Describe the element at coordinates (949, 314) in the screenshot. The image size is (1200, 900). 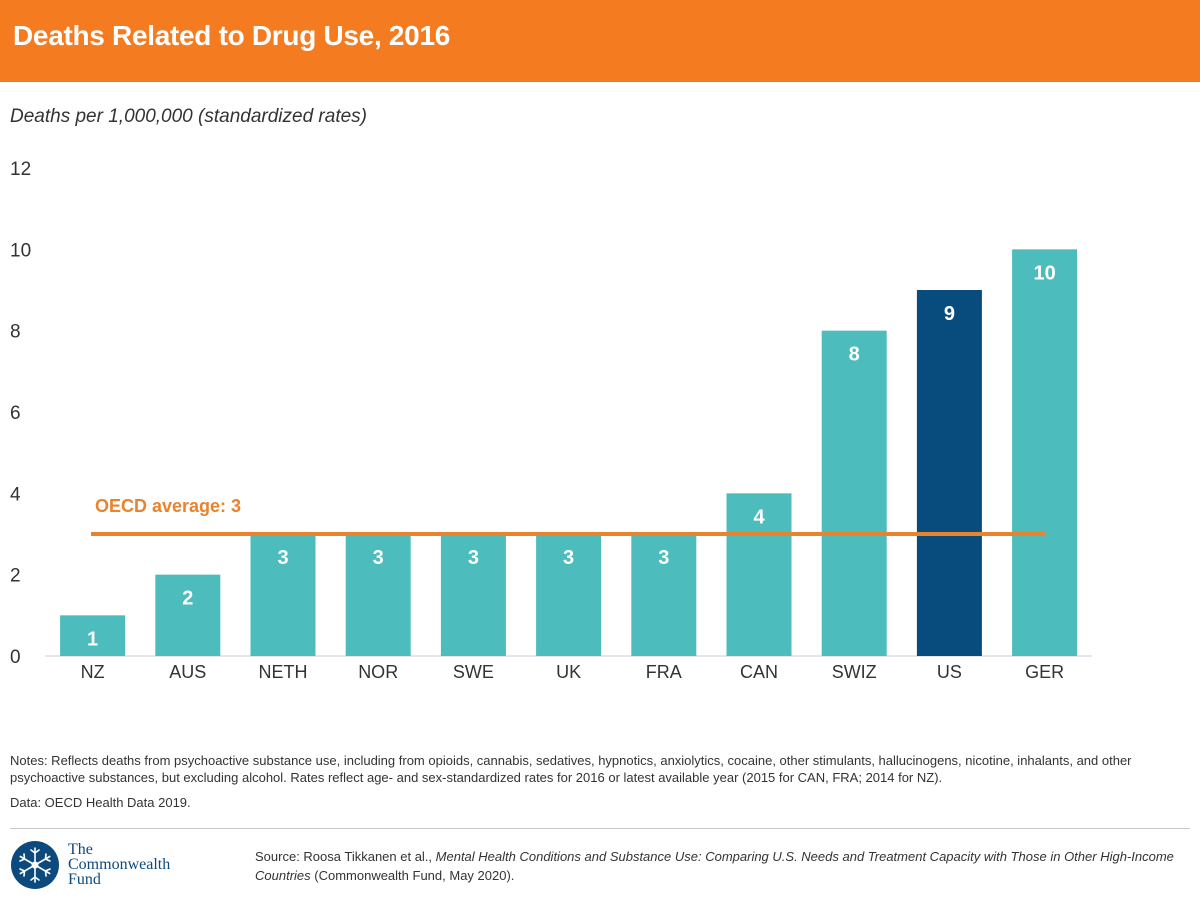
I see `data-label: 9` at that location.